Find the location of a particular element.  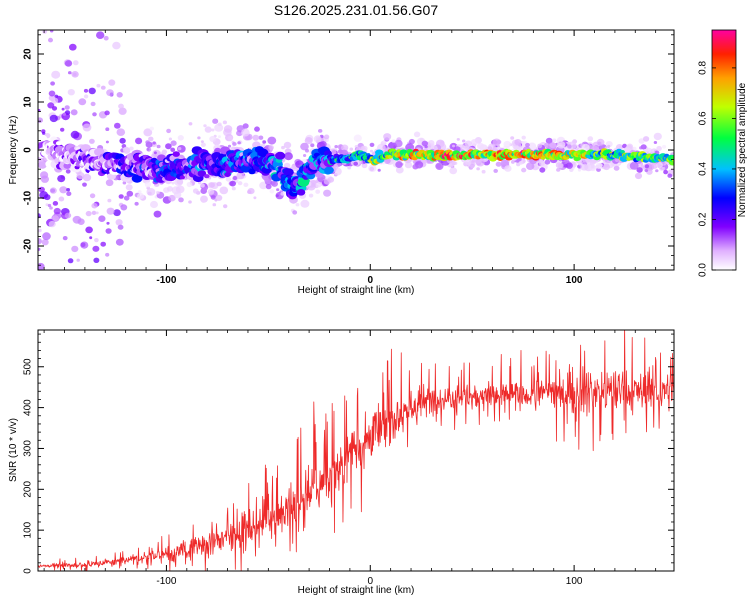

colorbar-label: Normalized spectral amplitude is located at coordinates (742, 149).